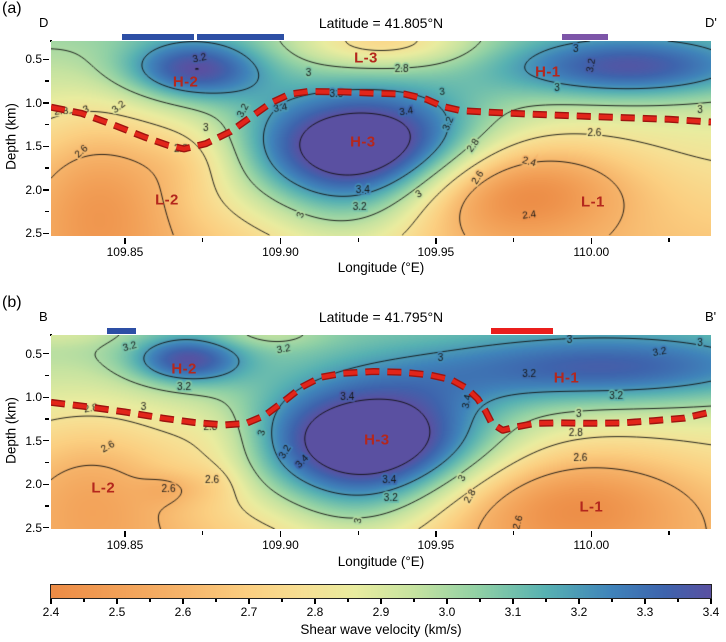  Describe the element at coordinates (711, 316) in the screenshot. I see `section-end-label-b: B'` at that location.